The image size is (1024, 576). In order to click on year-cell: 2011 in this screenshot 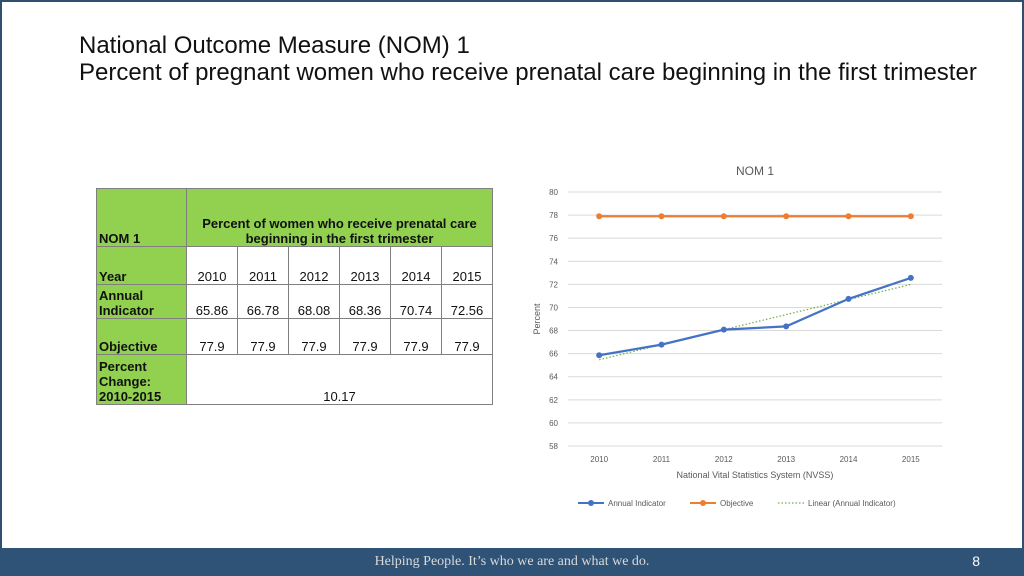, I will do `click(263, 265)`.